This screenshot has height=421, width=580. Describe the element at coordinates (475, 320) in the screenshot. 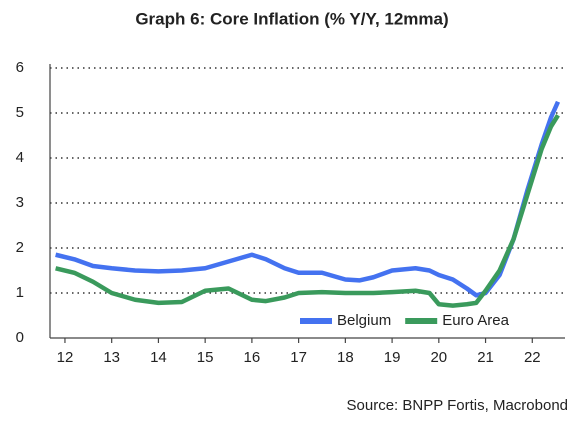

I see `legend-label: Euro Area` at that location.